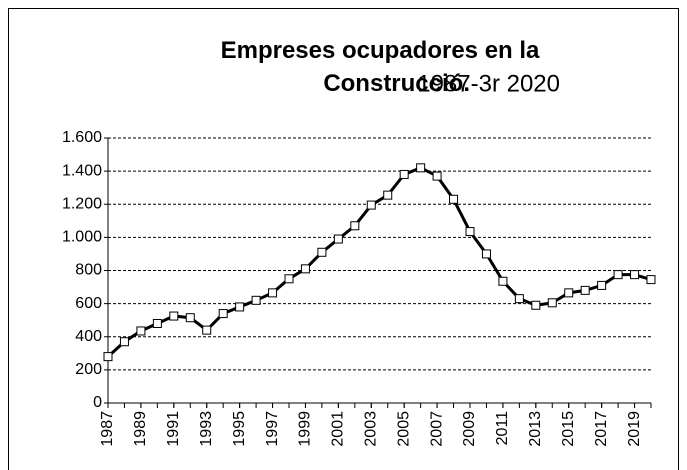 The image size is (687, 470). I want to click on x-tick-label: 1995, so click(239, 429).